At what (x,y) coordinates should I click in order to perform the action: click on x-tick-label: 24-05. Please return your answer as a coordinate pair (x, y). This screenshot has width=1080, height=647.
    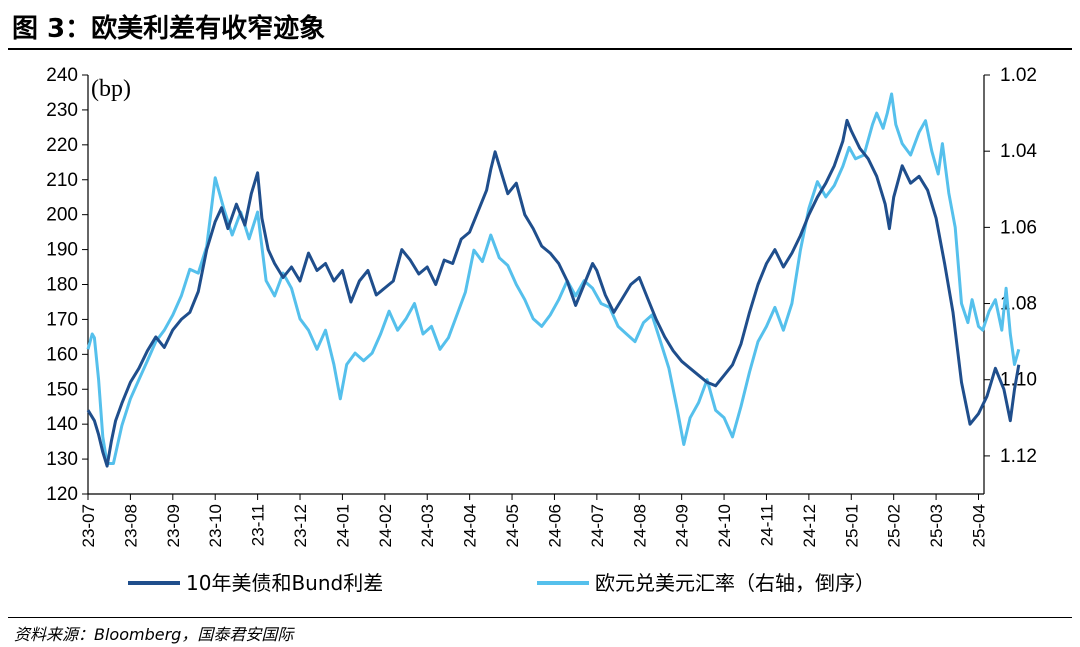
    Looking at the image, I should click on (512, 525).